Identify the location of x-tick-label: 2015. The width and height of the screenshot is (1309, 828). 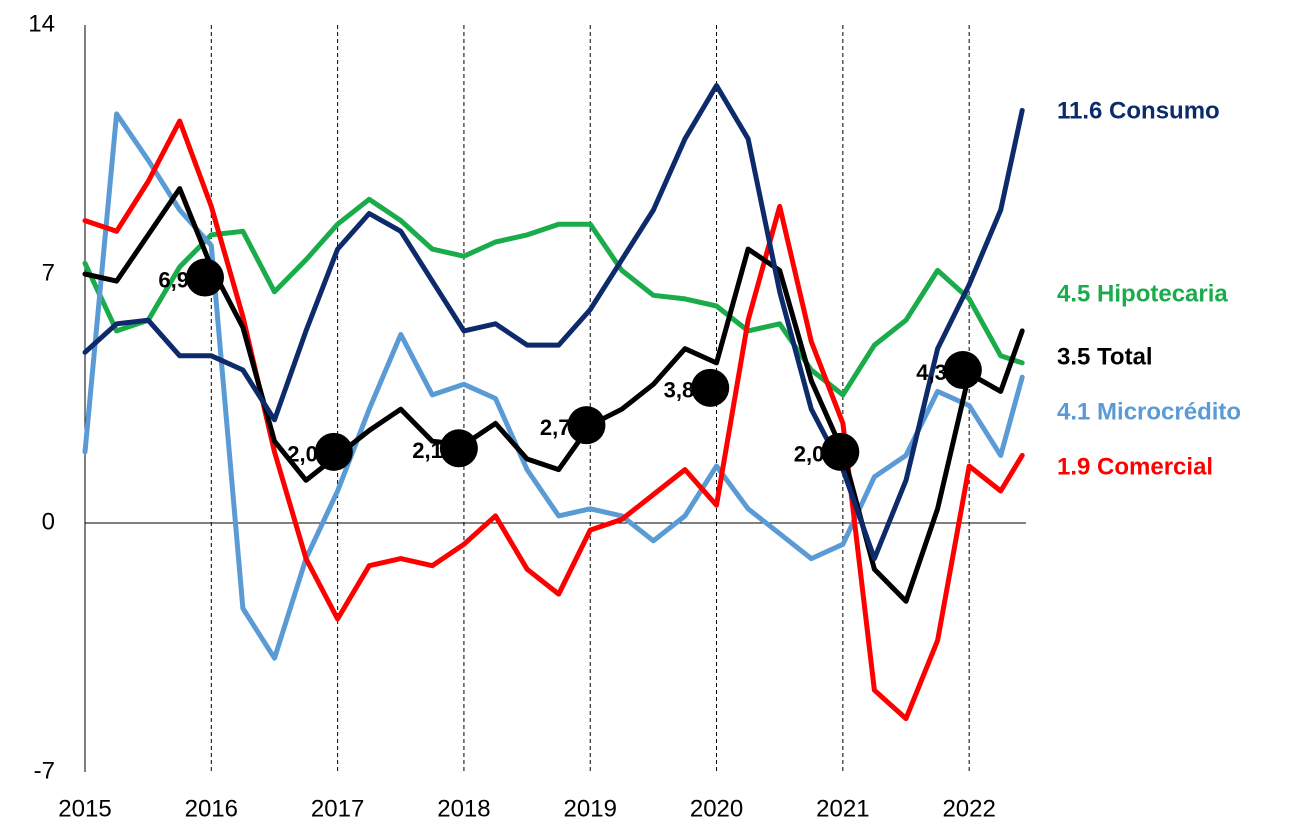
(84, 808).